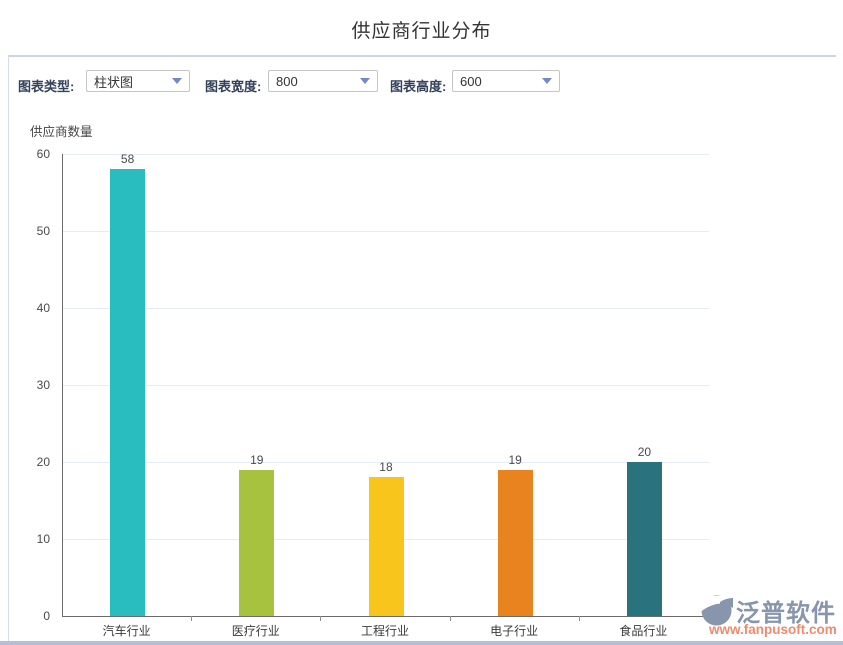 Image resolution: width=843 pixels, height=645 pixels. I want to click on y-axis-tick-label: 60, so click(43, 154).